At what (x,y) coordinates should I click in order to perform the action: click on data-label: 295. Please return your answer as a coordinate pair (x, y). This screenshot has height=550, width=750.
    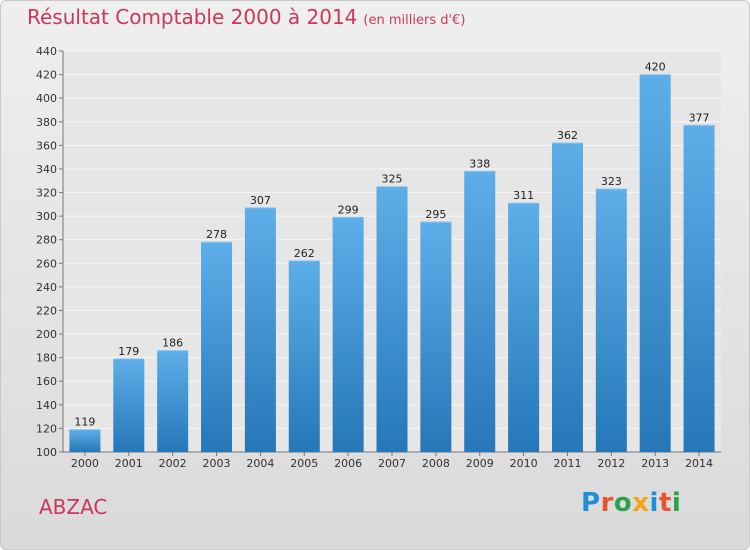
    Looking at the image, I should click on (435, 214).